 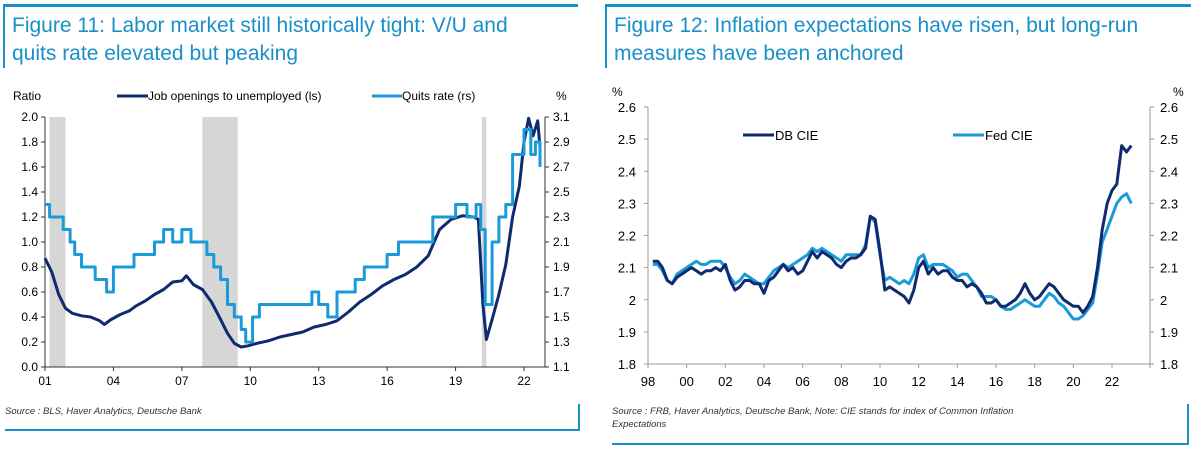 I want to click on x-tick-label: 20, so click(x=1073, y=381).